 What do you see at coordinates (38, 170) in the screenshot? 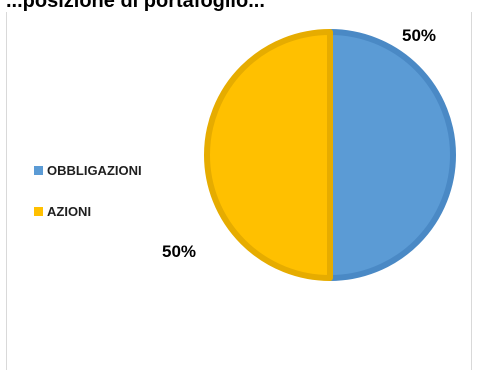
I see `legend-swatch-obbligazioni` at bounding box center [38, 170].